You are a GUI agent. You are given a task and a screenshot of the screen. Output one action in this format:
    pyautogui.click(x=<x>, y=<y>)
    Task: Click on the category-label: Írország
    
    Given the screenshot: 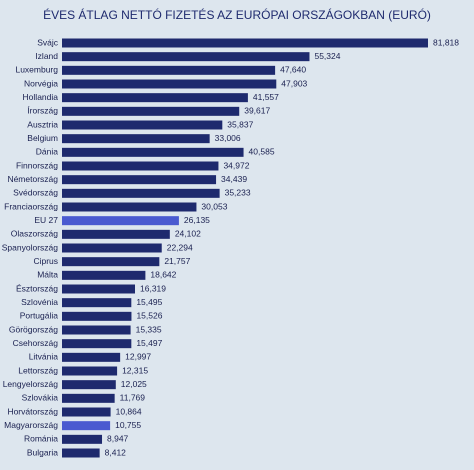 What is the action you would take?
    pyautogui.click(x=42, y=111)
    